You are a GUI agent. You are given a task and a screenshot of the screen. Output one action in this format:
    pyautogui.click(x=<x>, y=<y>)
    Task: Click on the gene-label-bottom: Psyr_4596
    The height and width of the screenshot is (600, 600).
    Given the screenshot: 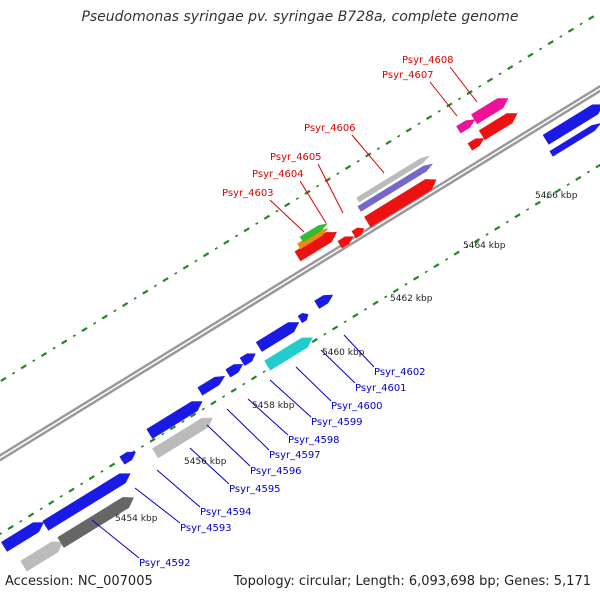 What is the action you would take?
    pyautogui.click(x=276, y=471)
    